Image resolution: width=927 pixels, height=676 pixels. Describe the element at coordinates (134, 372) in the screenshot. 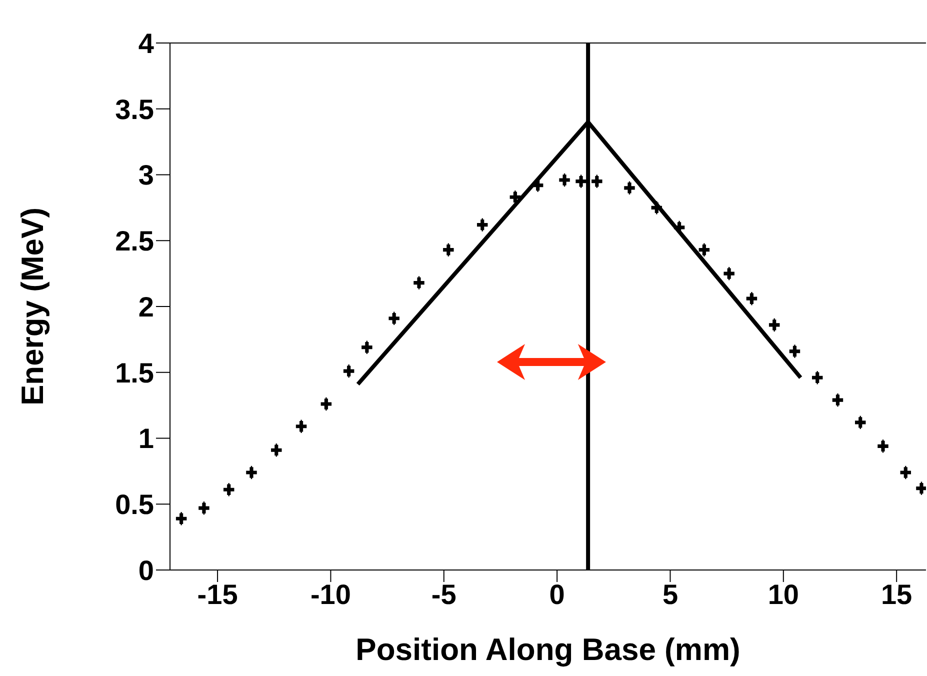

I see `y-tick-label: 1.5` at that location.